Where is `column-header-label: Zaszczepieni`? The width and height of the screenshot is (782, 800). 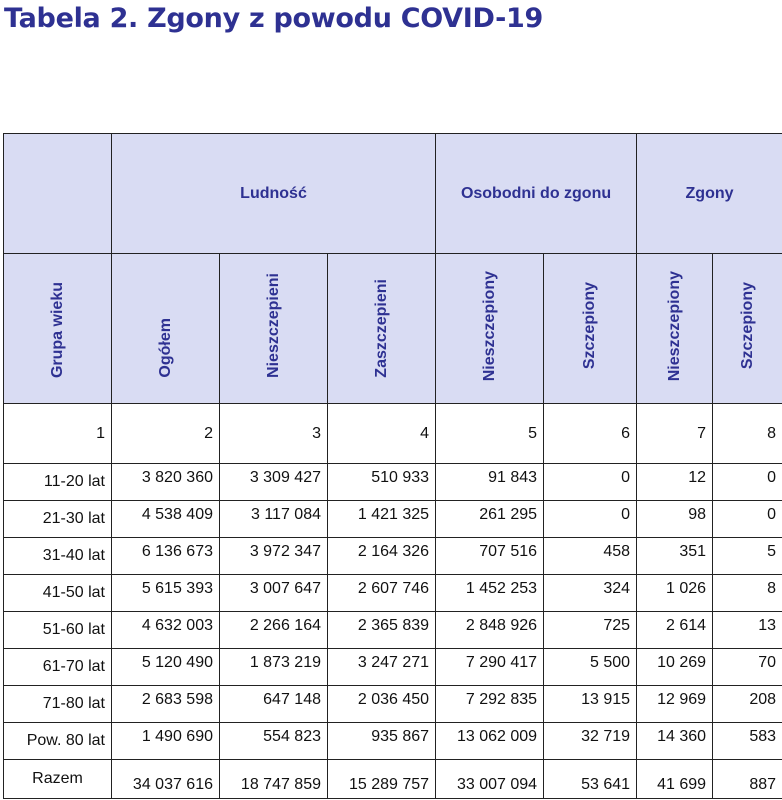 column-header-label: Zaszczepieni is located at coordinates (381, 328).